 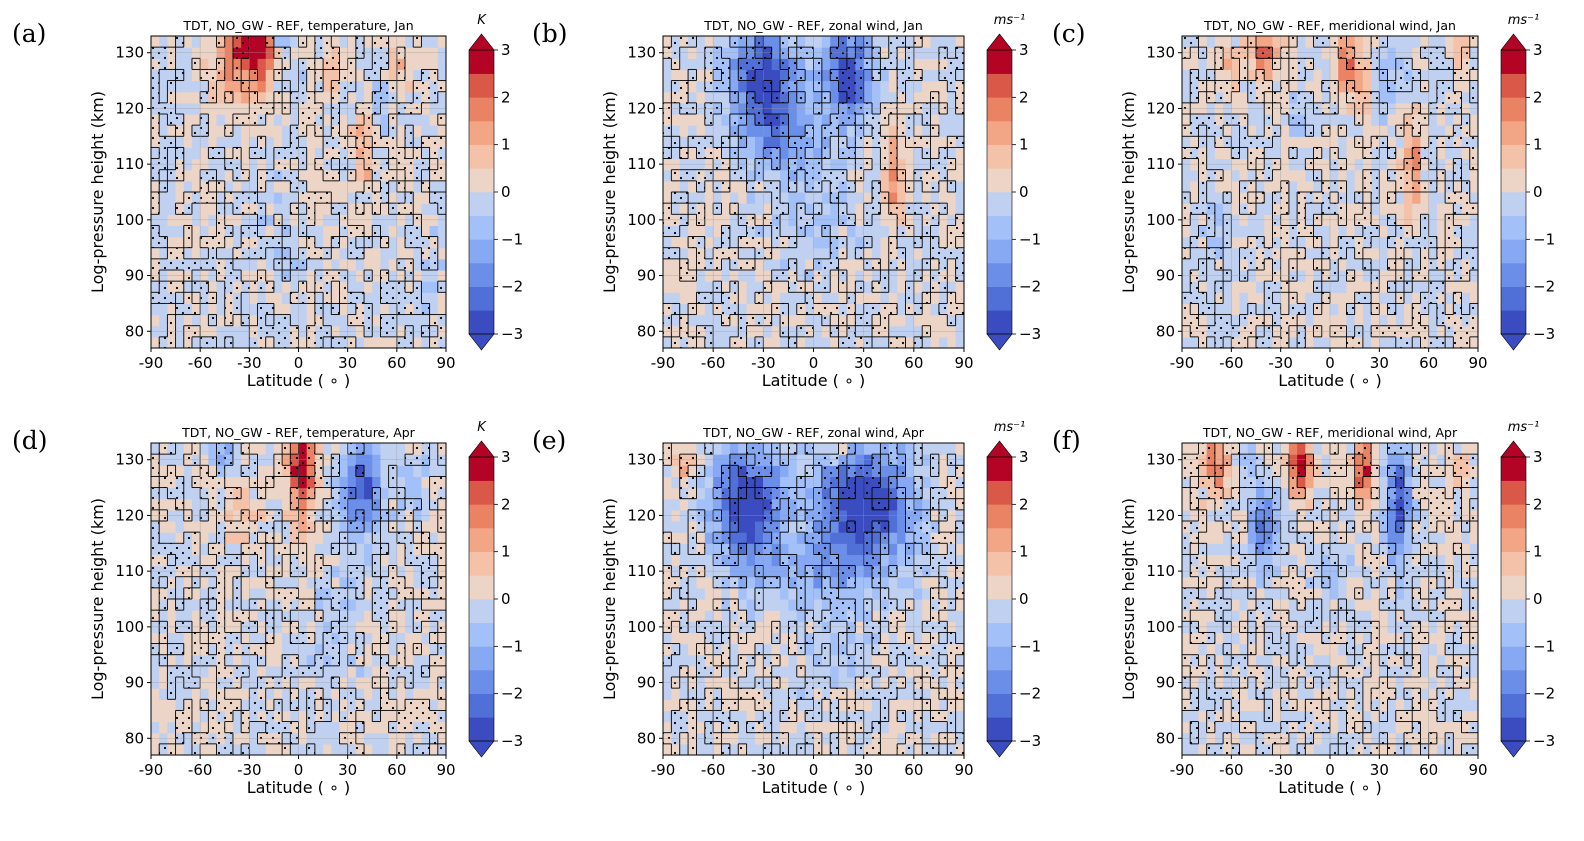 I want to click on x-tick-label: 30, so click(x=347, y=363).